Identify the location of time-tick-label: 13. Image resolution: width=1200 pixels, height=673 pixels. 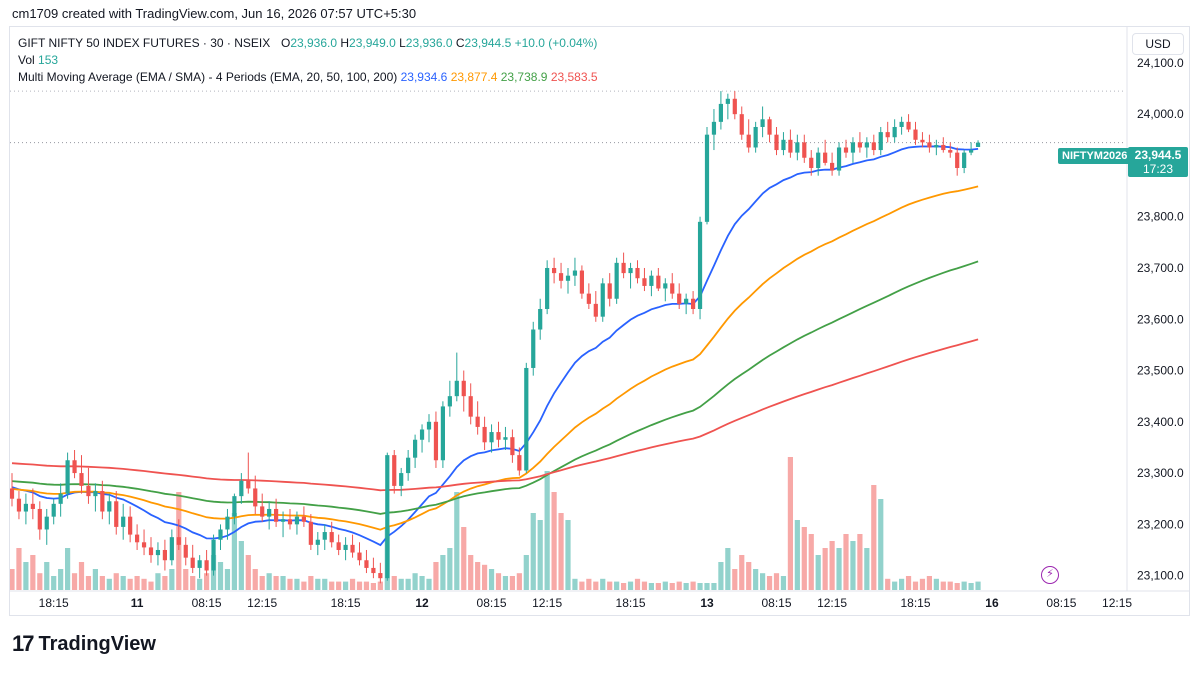
(707, 603).